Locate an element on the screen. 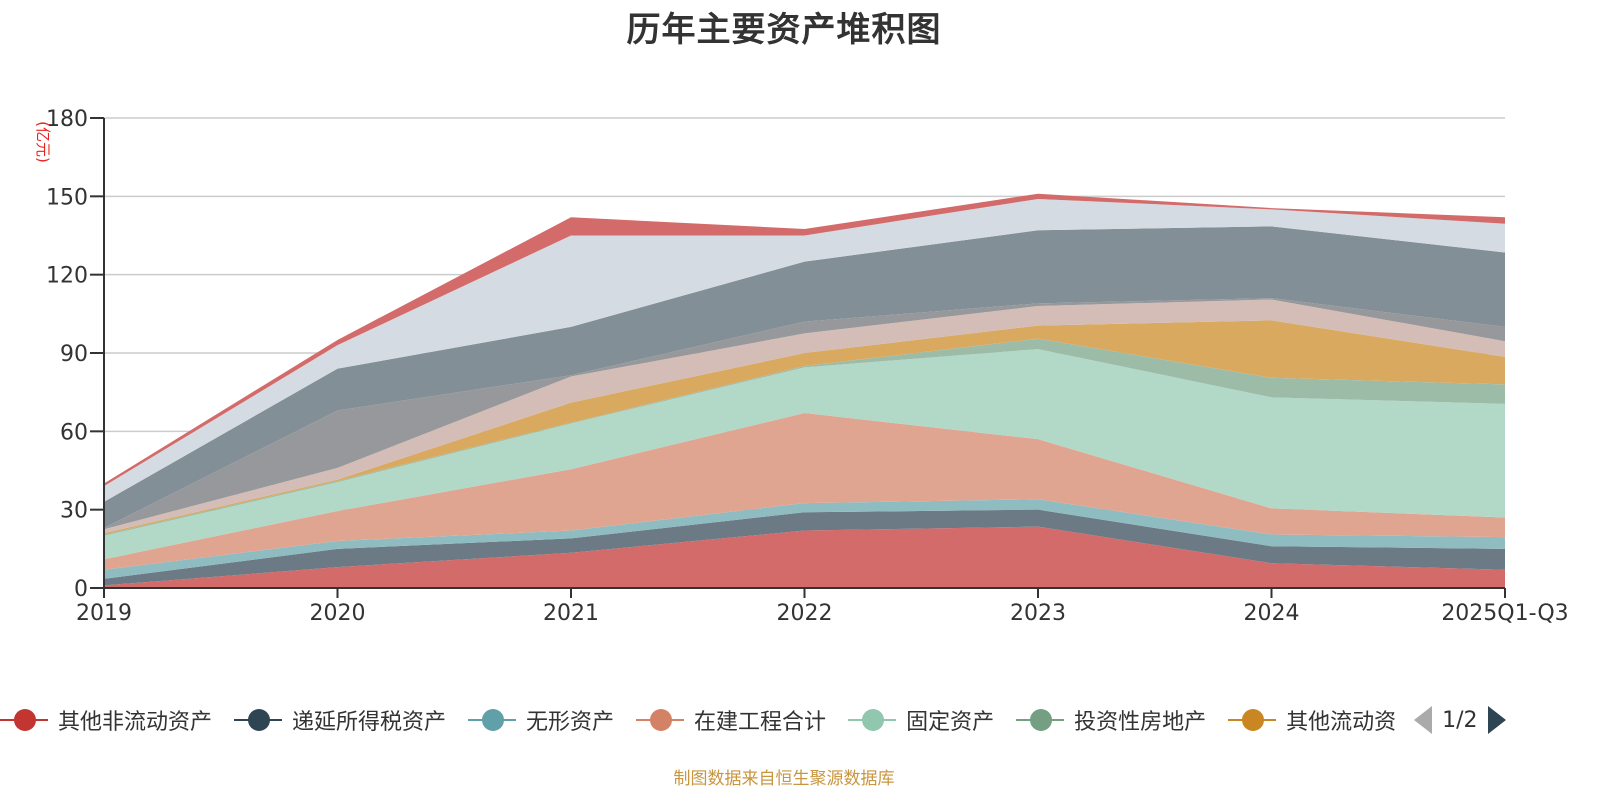 The width and height of the screenshot is (1600, 800). x-tick-label: 2020 is located at coordinates (338, 613).